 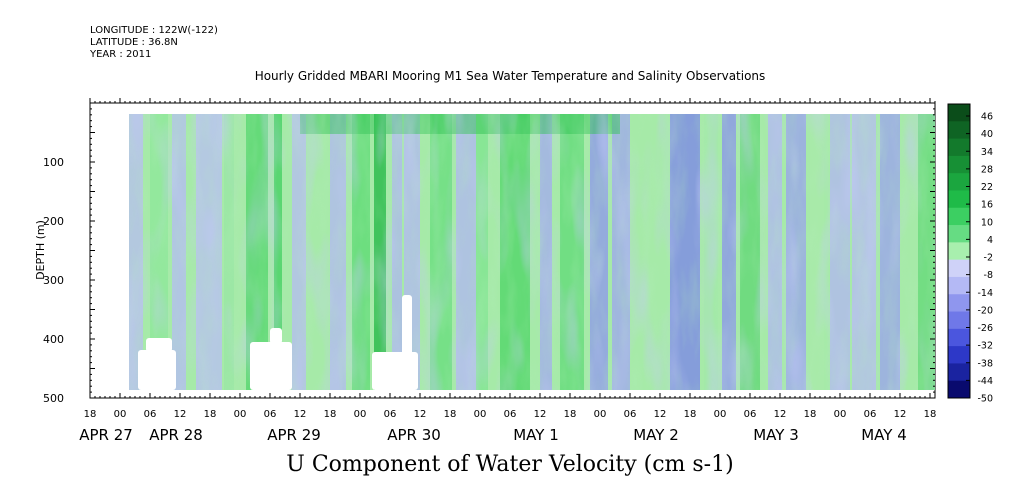 What do you see at coordinates (121, 54) in the screenshot?
I see `year-label: YEAR : 2011` at bounding box center [121, 54].